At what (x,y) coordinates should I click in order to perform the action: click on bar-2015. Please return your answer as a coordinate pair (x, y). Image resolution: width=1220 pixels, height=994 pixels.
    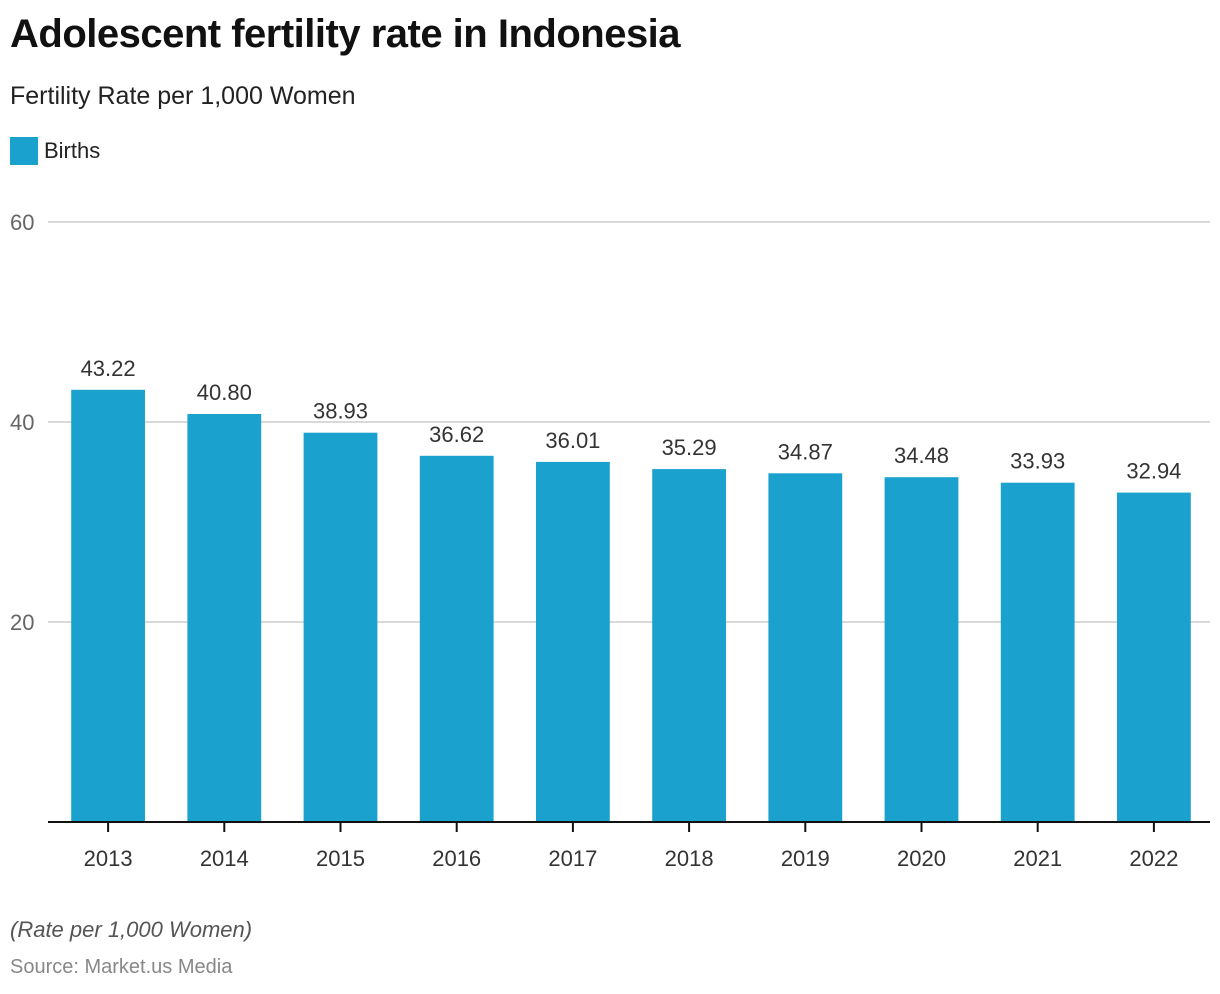
    Looking at the image, I should click on (340, 627).